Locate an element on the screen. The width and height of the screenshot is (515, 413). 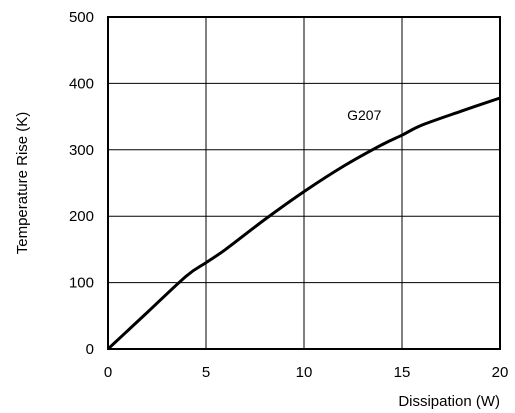
annotations: G207 is located at coordinates (364, 115).